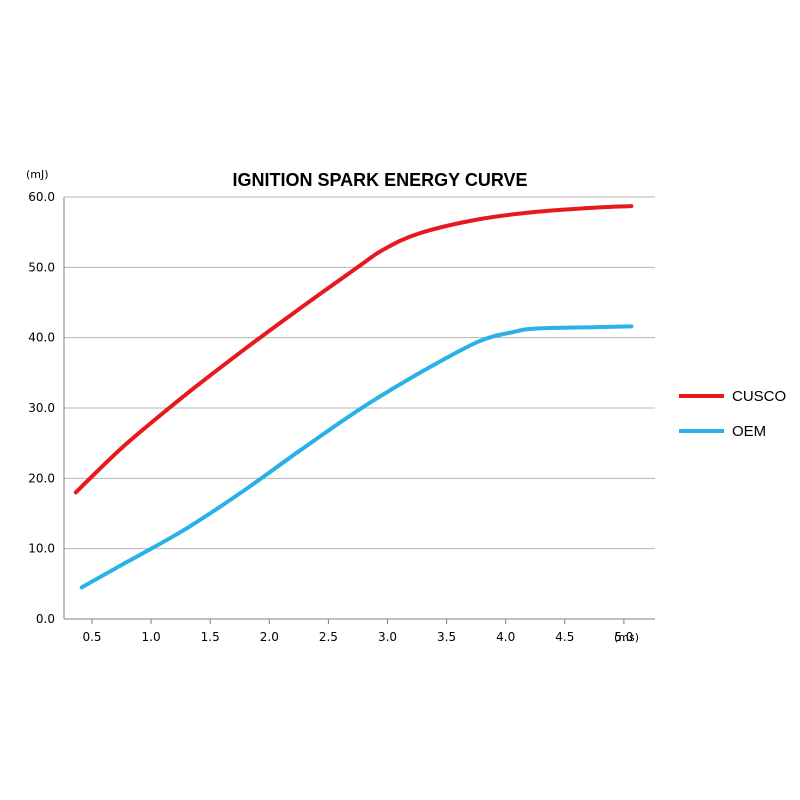 The width and height of the screenshot is (800, 800). I want to click on x-tick-label: 4.5, so click(564, 637).